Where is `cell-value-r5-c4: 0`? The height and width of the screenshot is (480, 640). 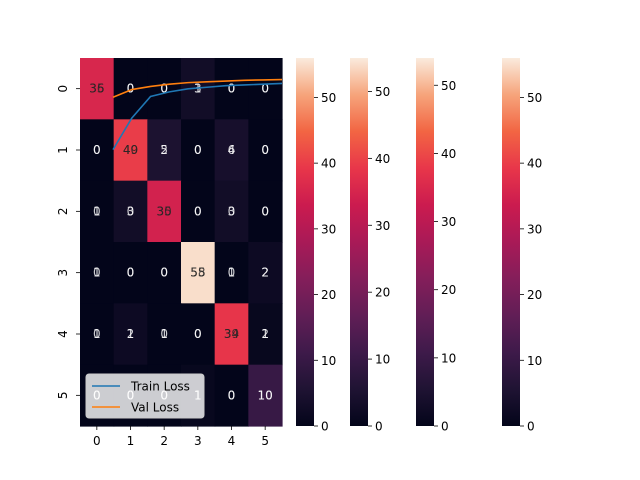 cell-value-r5-c4: 0 is located at coordinates (232, 395).